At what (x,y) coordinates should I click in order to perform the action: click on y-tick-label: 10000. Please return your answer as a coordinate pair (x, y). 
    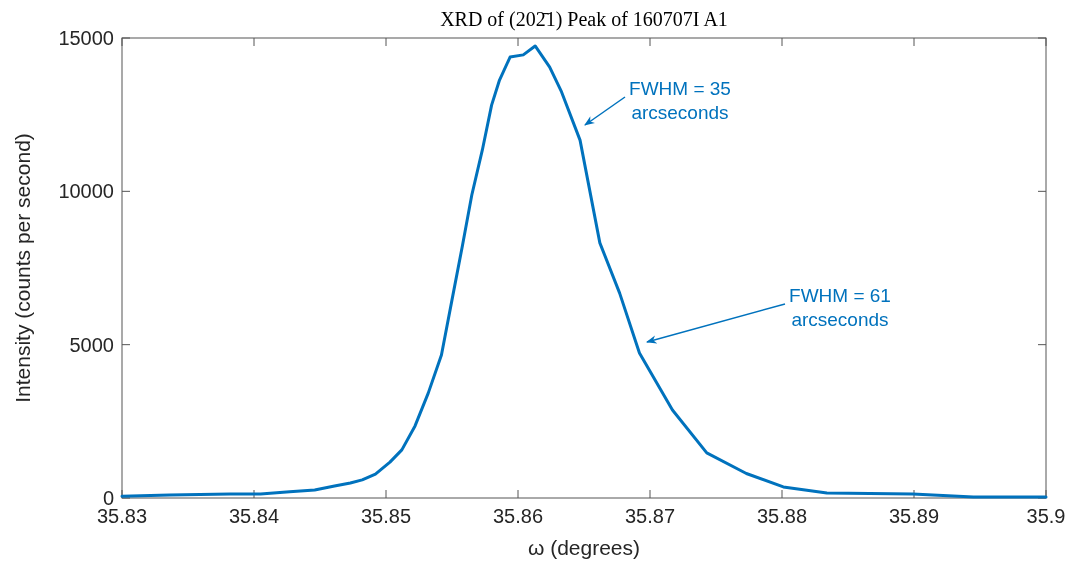
    Looking at the image, I should click on (86, 191).